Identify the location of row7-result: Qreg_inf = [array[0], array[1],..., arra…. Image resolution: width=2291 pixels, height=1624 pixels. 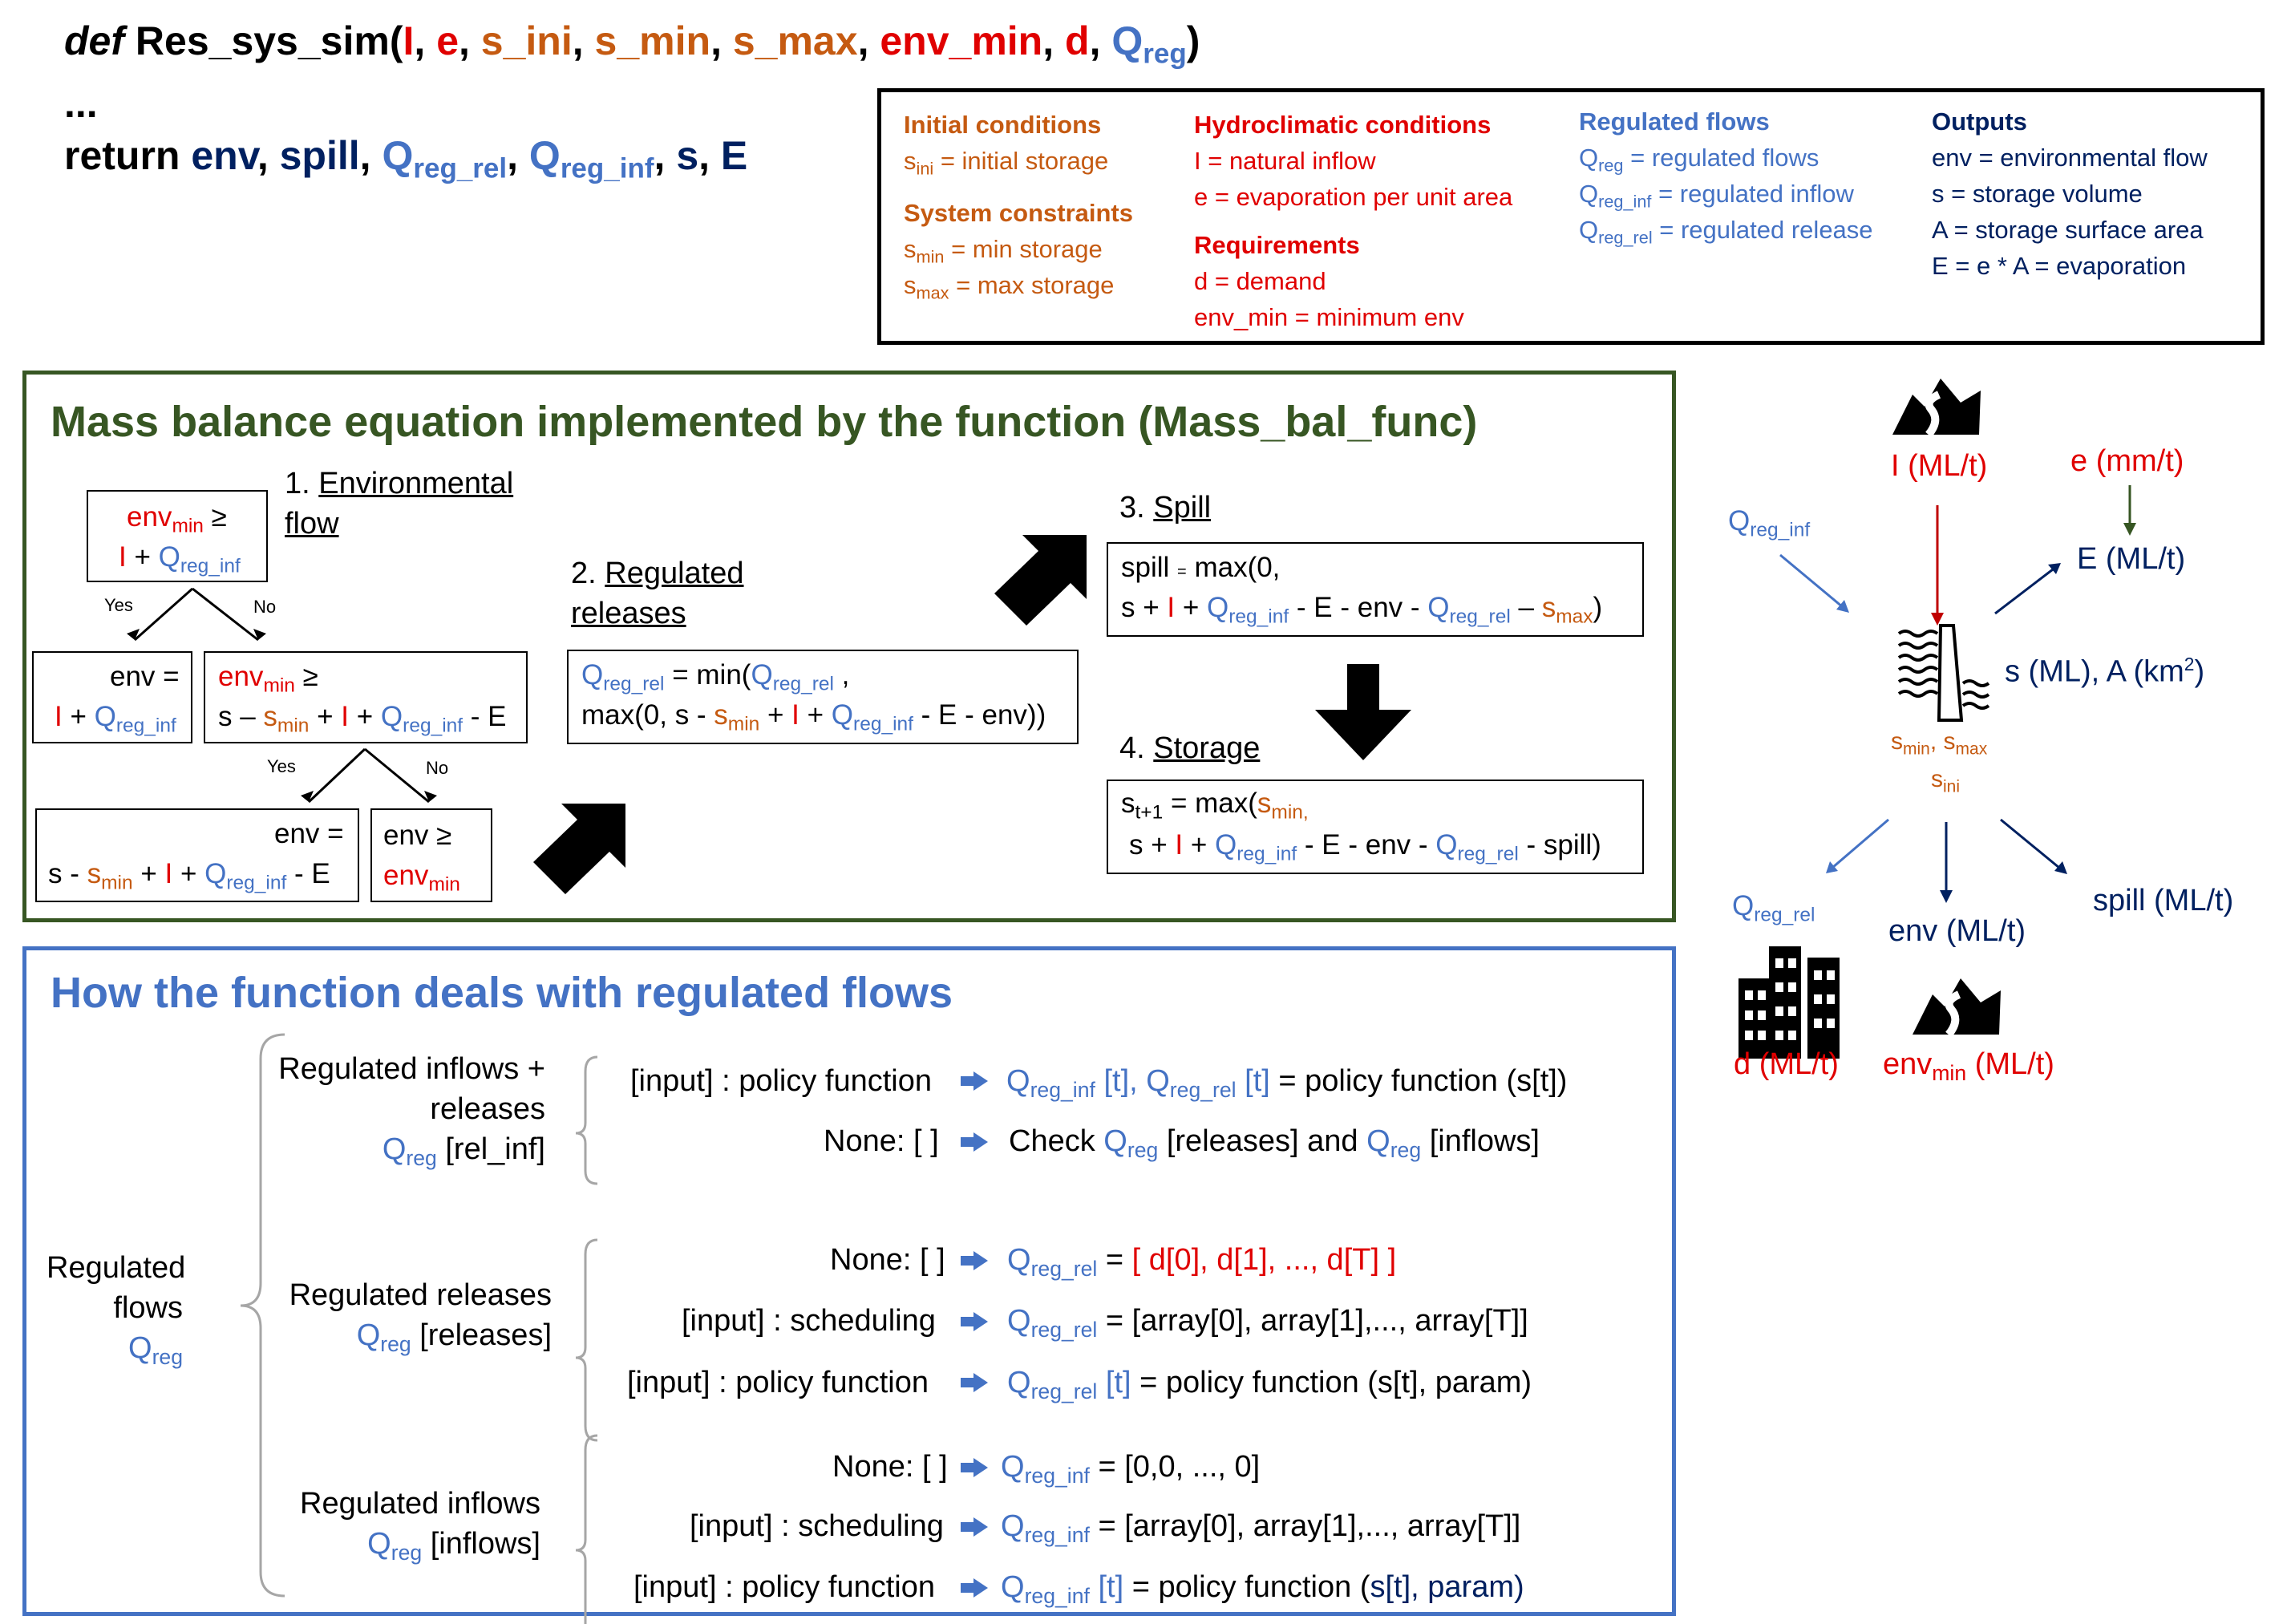
(1261, 1528).